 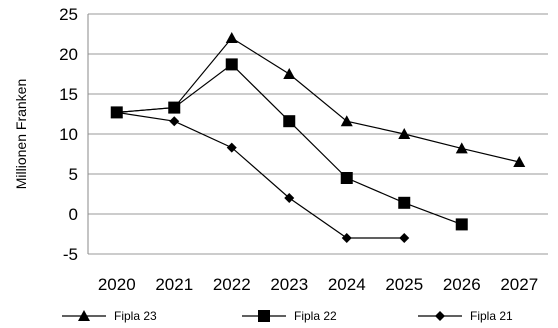 What do you see at coordinates (70, 254) in the screenshot?
I see `y-tick-label: -5` at bounding box center [70, 254].